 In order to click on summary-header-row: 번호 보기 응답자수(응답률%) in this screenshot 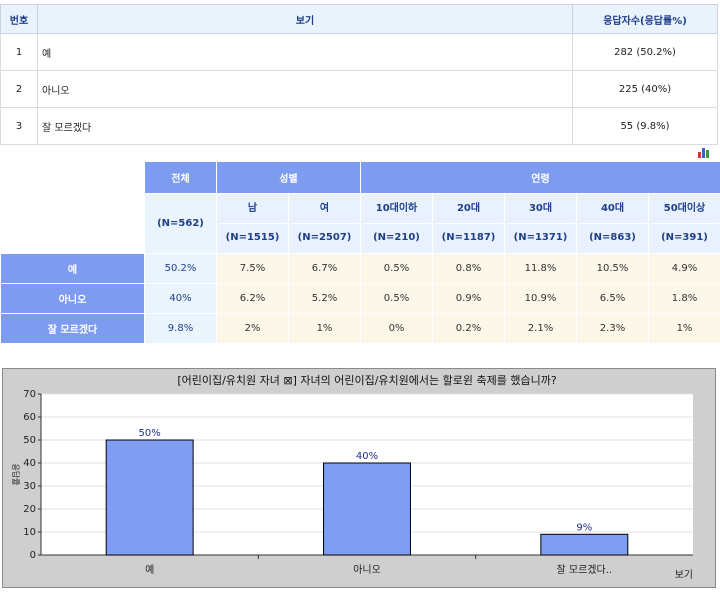, I will do `click(359, 19)`.